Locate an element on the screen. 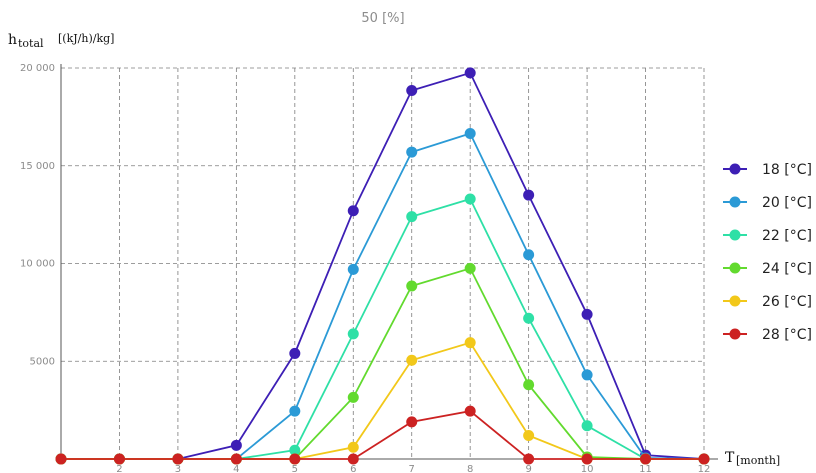 This screenshot has height=473, width=816. x-tick-label: 5 is located at coordinates (295, 468).